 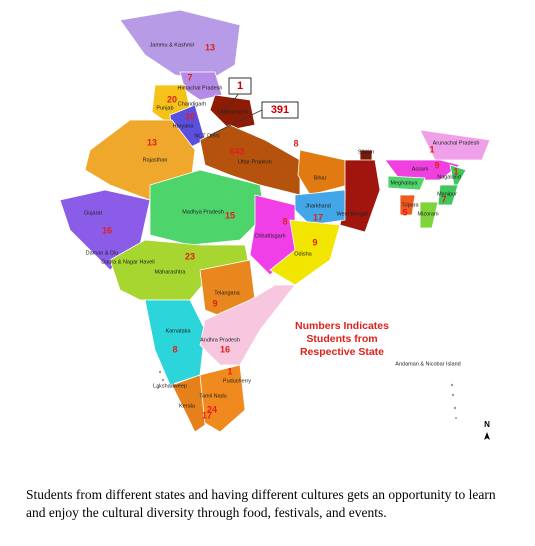 I want to click on state-name: Uttarakhand, so click(x=233, y=112).